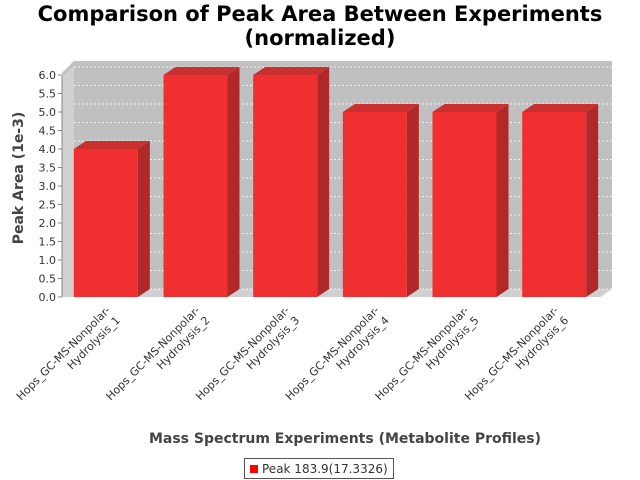 The image size is (640, 480). What do you see at coordinates (48, 223) in the screenshot?
I see `y-tick-label: 2.0` at bounding box center [48, 223].